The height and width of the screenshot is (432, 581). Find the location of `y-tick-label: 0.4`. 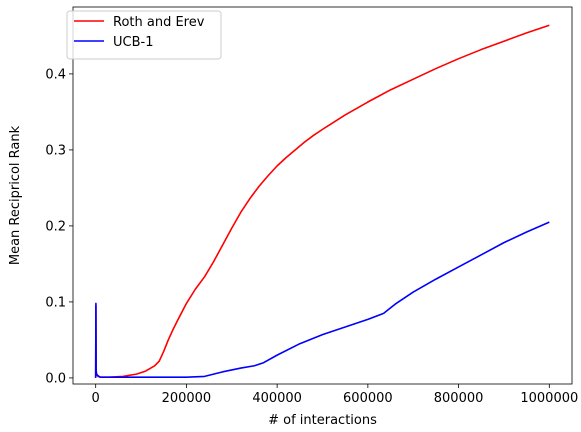

y-tick-label: 0.4 is located at coordinates (55, 74).